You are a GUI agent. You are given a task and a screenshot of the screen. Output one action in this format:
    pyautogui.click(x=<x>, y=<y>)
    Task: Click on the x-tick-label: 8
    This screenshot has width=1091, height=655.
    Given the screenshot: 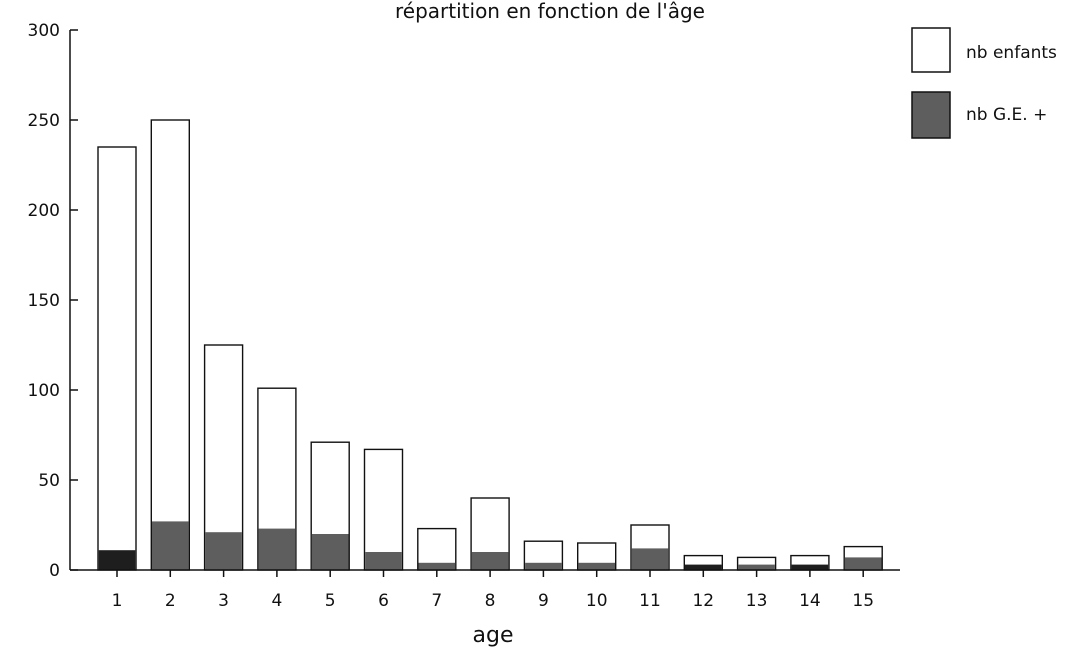 What is the action you would take?
    pyautogui.click(x=490, y=601)
    